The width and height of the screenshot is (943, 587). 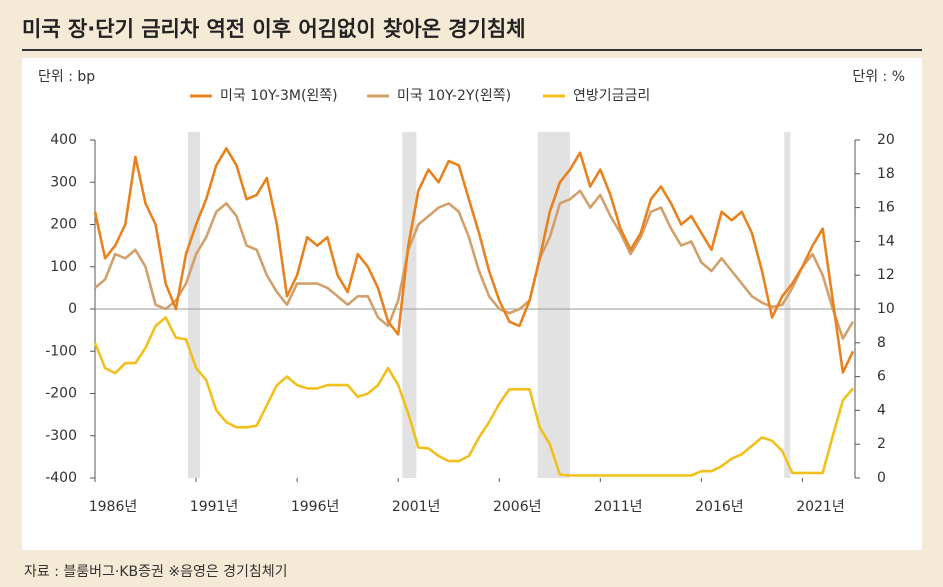 I want to click on y2-tick-label: 10, so click(x=886, y=309).